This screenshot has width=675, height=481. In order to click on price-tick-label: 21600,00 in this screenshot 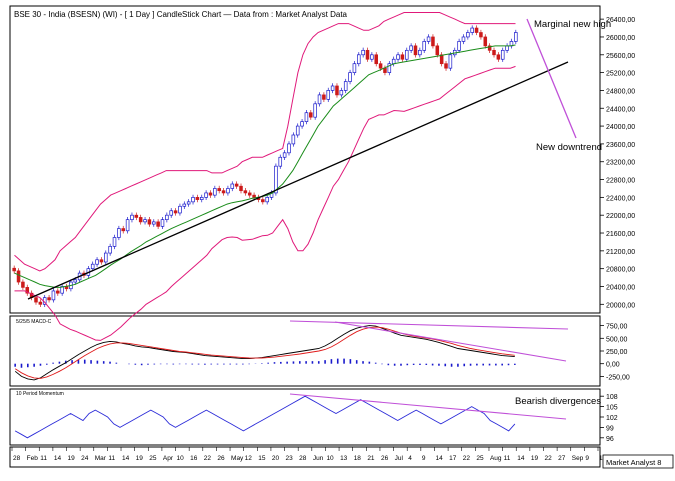, I will do `click(620, 234)`.